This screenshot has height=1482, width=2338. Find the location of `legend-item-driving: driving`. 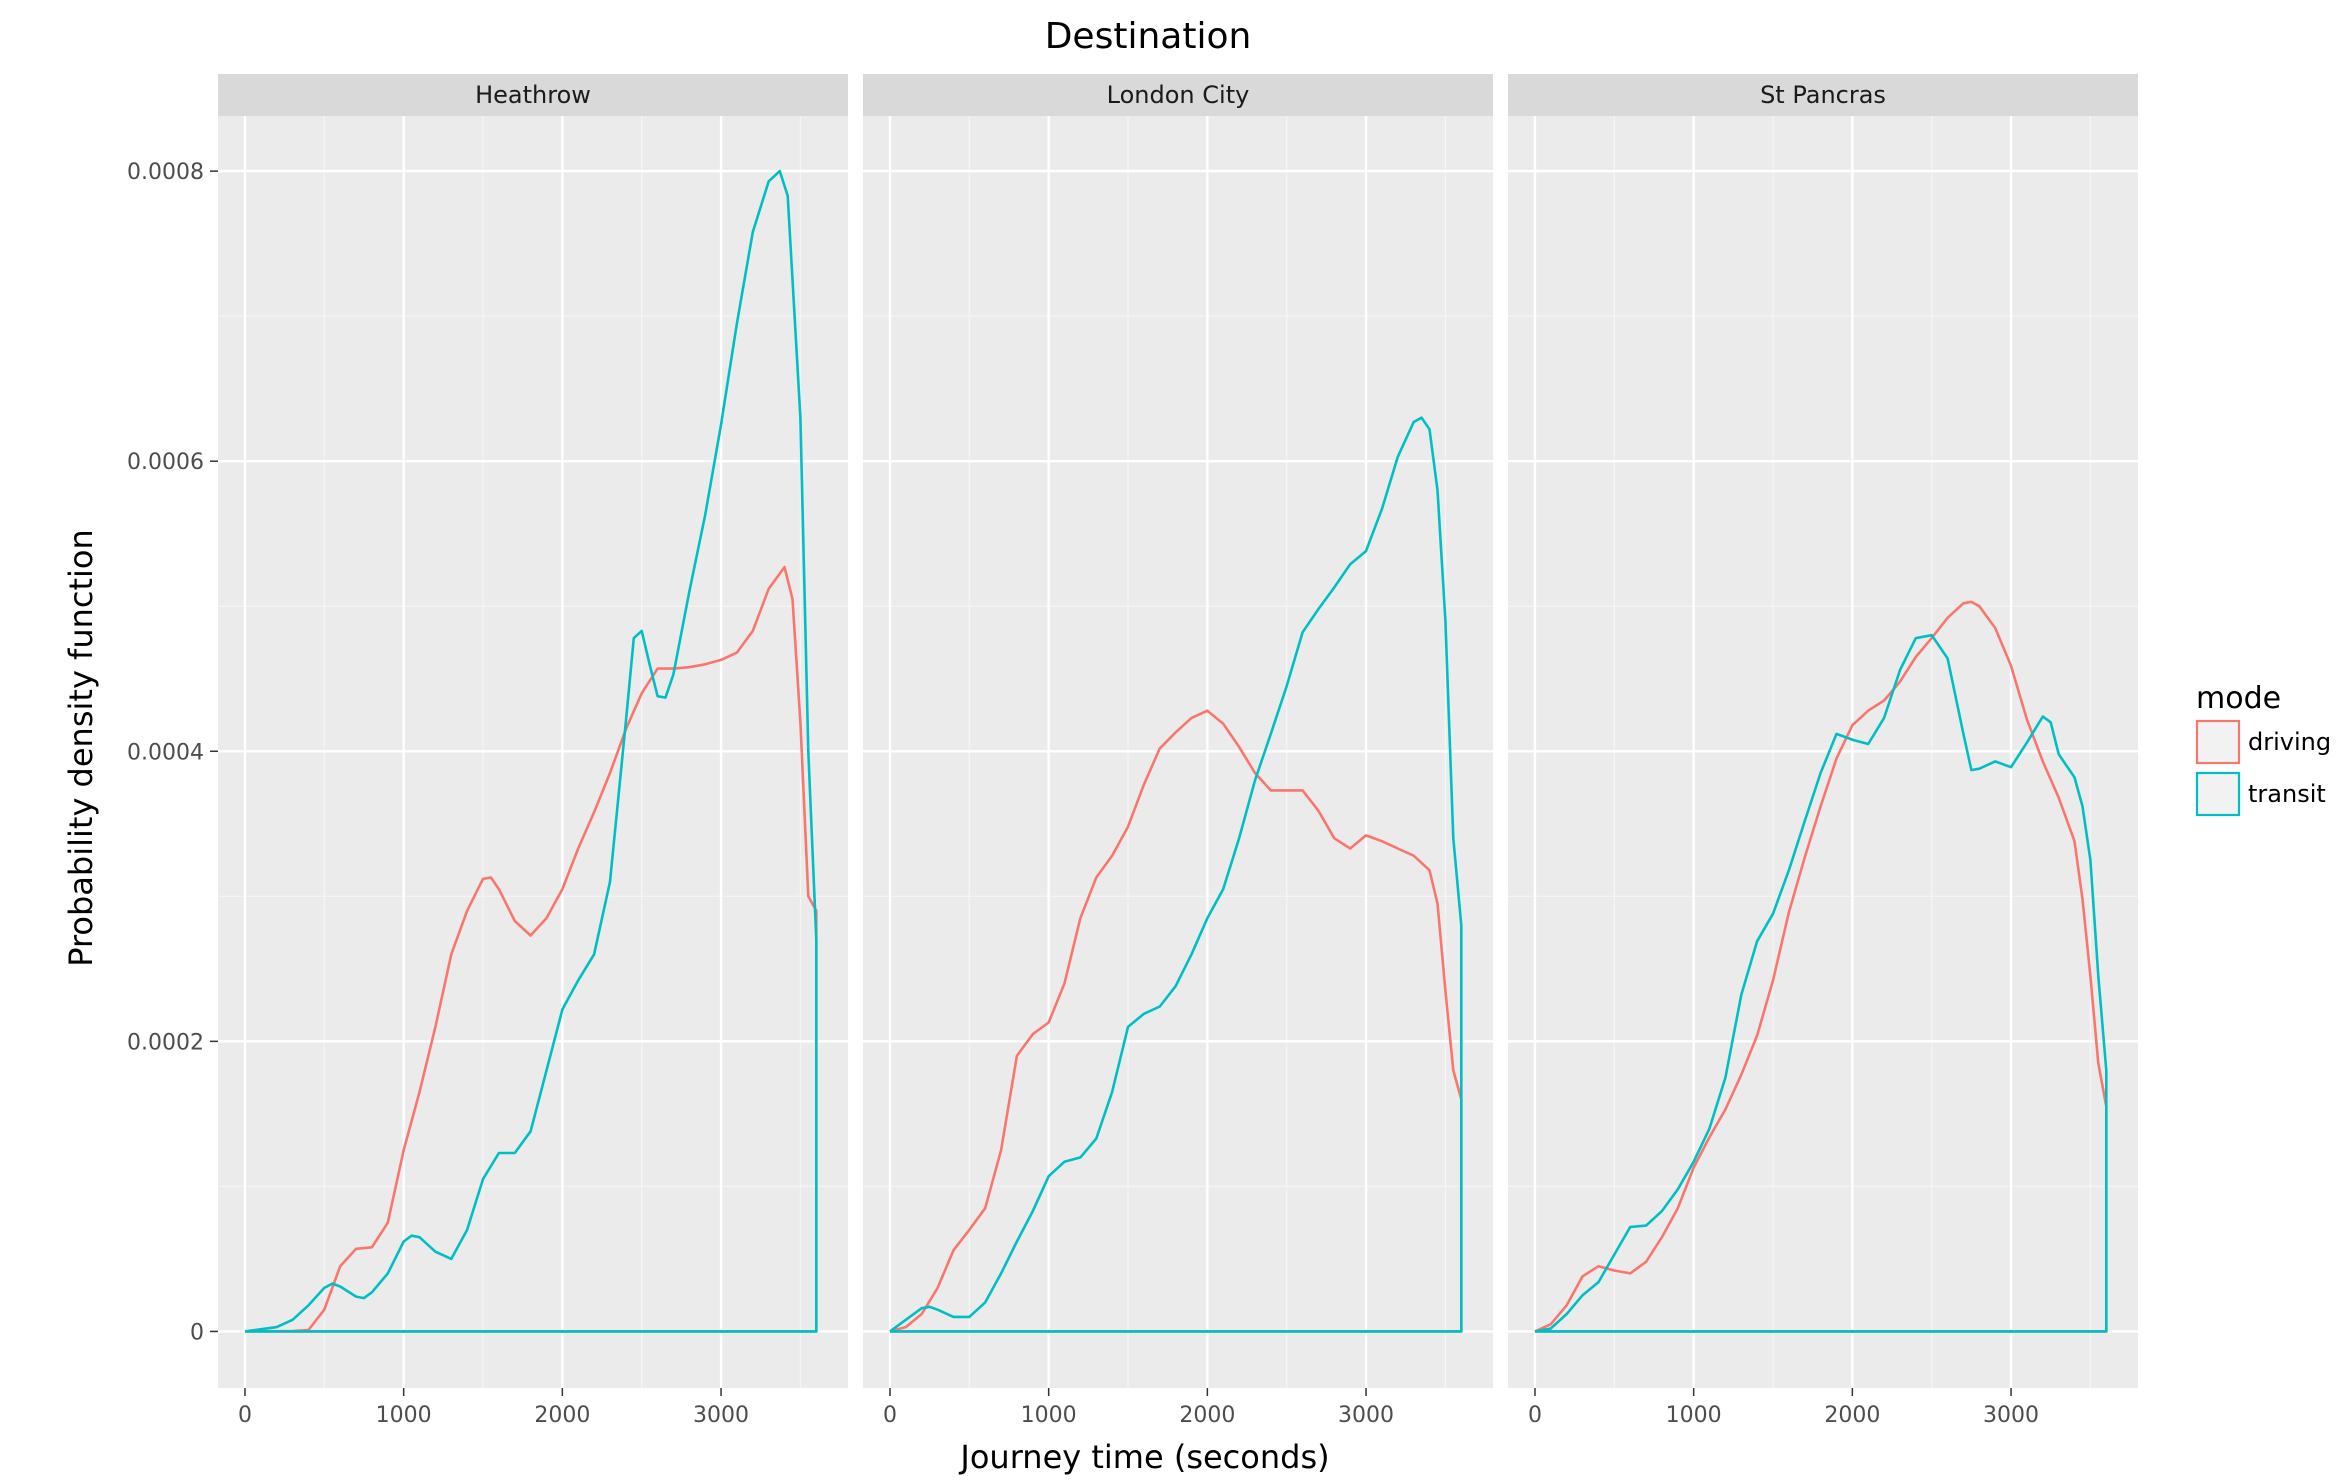

legend-item-driving: driving is located at coordinates (2263, 742).